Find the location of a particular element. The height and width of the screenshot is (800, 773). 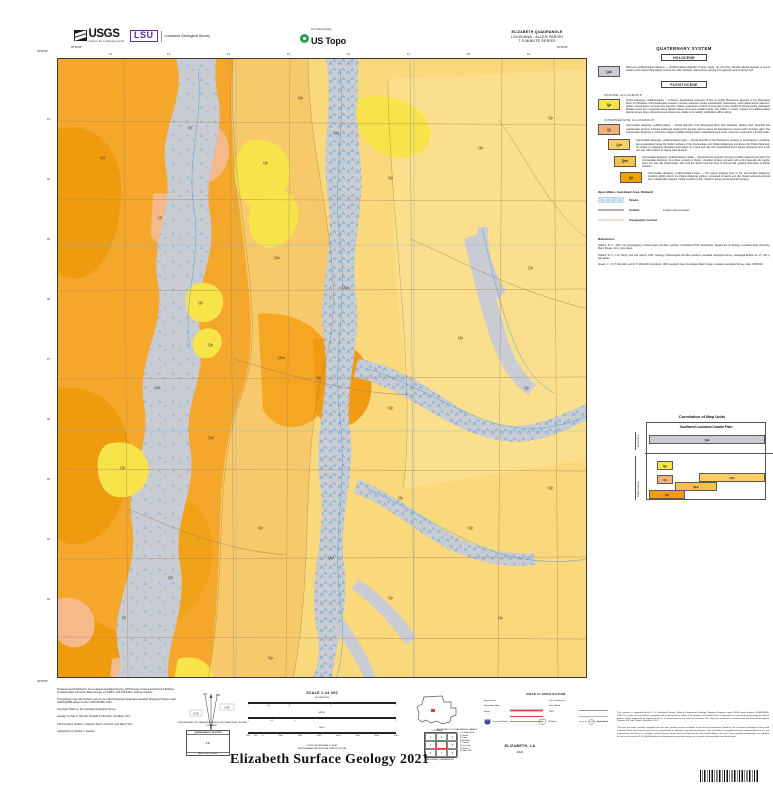

map-tick-top-3: 14 is located at coordinates (228, 54).